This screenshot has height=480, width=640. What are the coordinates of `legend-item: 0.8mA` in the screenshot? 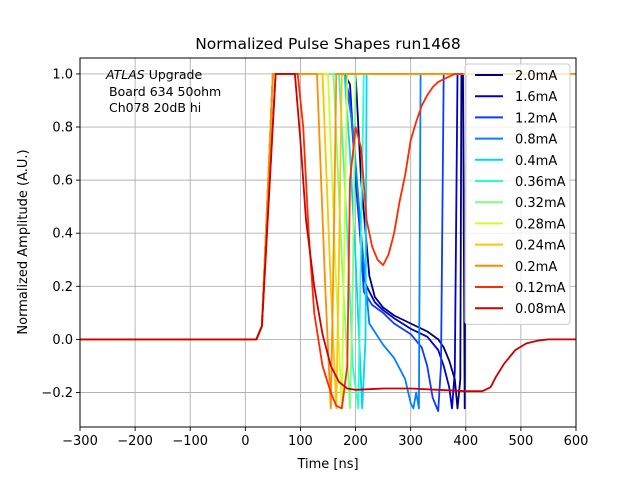 It's located at (516, 140).